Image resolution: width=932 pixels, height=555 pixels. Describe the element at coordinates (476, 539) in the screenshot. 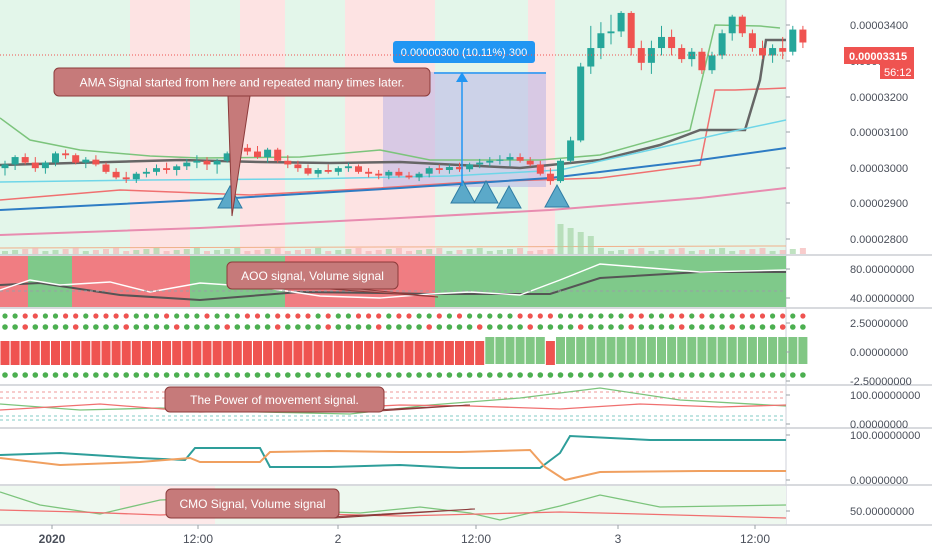

I see `time-tick-3: 12:00` at that location.